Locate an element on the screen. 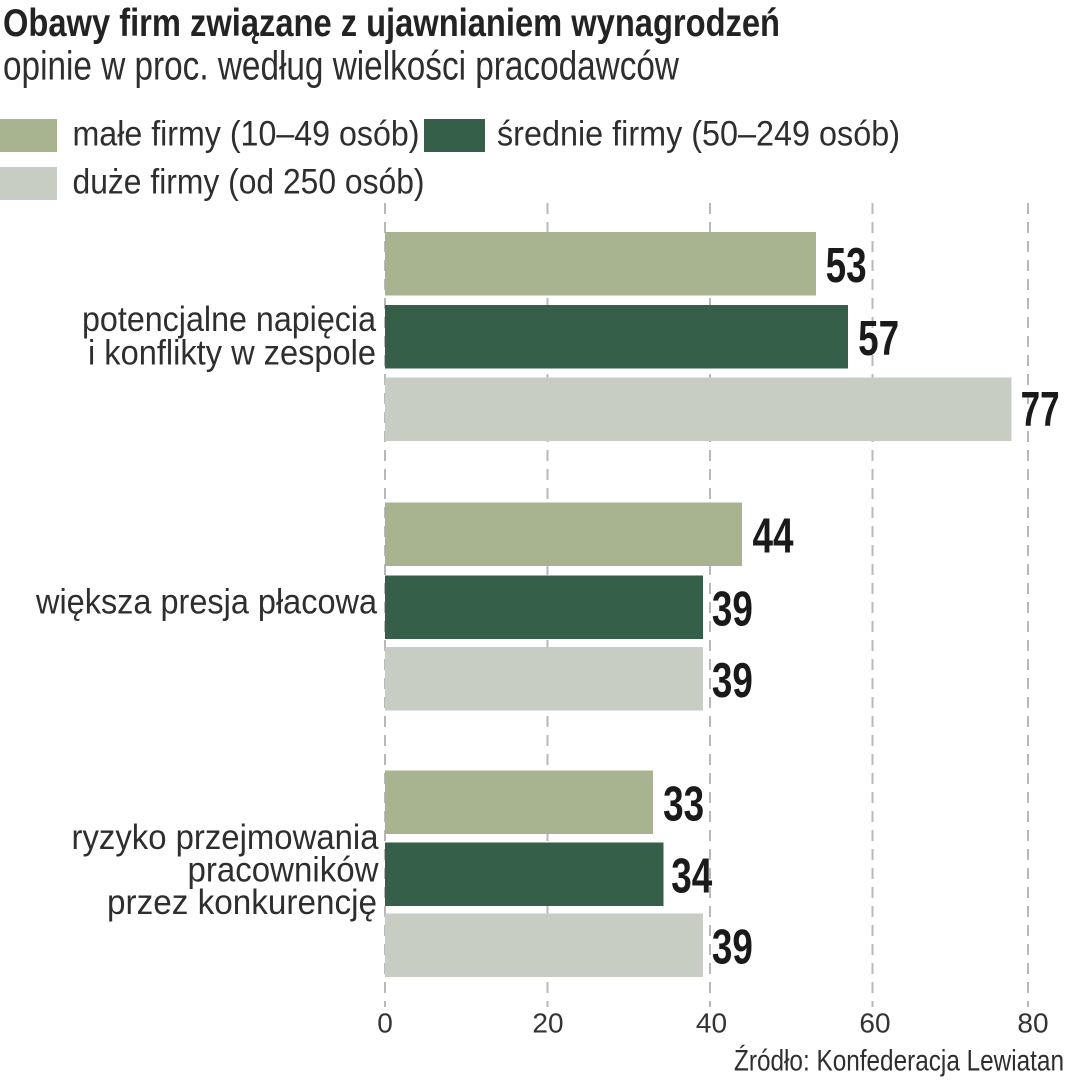  svg-text: 57 is located at coordinates (878, 339).